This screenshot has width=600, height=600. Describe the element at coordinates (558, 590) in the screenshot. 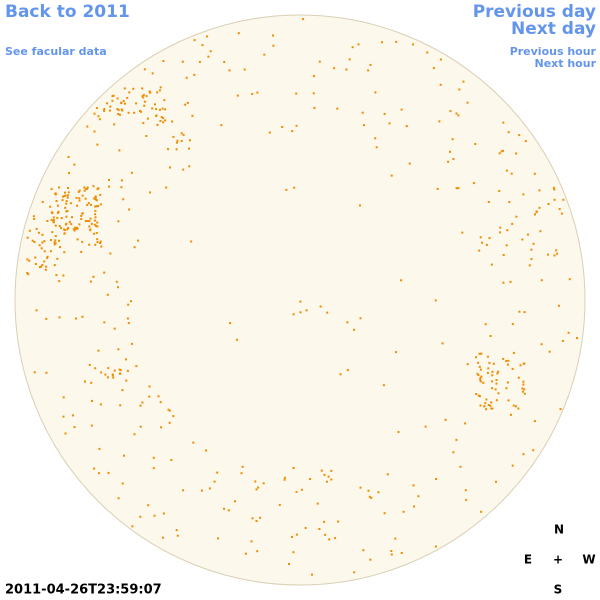

I see `compass-south: S` at that location.